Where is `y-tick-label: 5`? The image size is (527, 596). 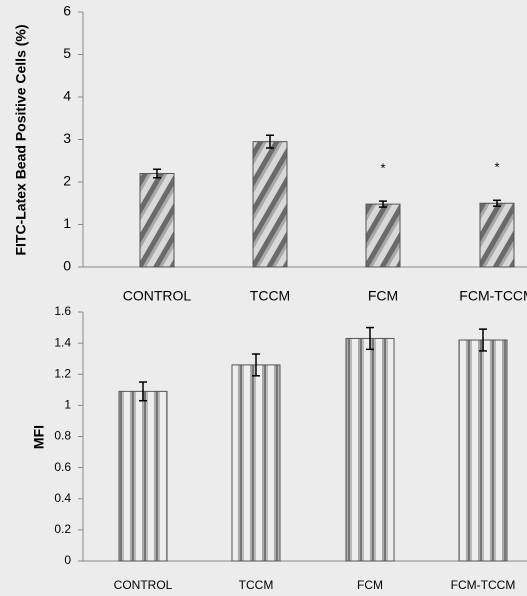
y-tick-label: 5 is located at coordinates (67, 53).